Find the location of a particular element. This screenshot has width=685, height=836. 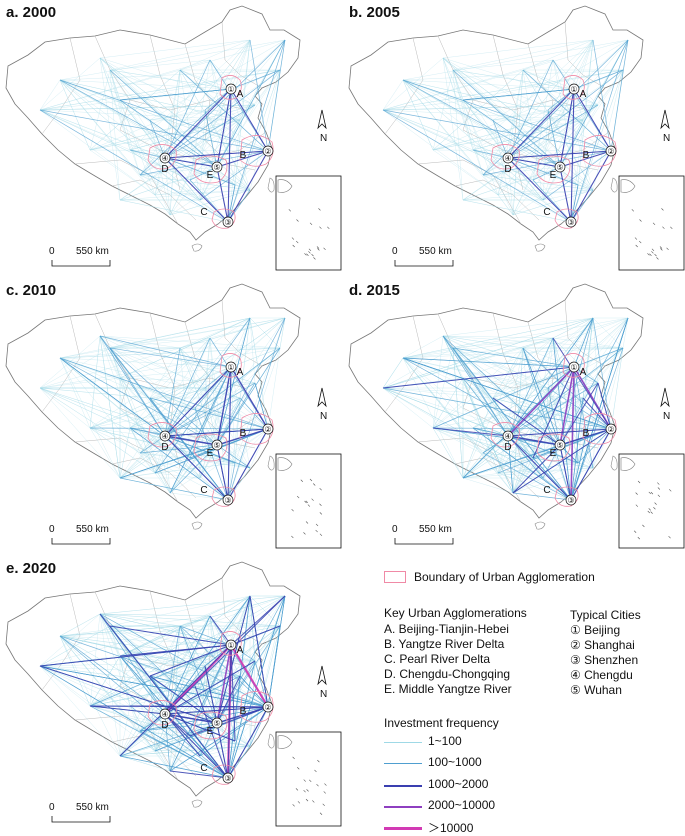

city-number: ② is located at coordinates (267, 707).